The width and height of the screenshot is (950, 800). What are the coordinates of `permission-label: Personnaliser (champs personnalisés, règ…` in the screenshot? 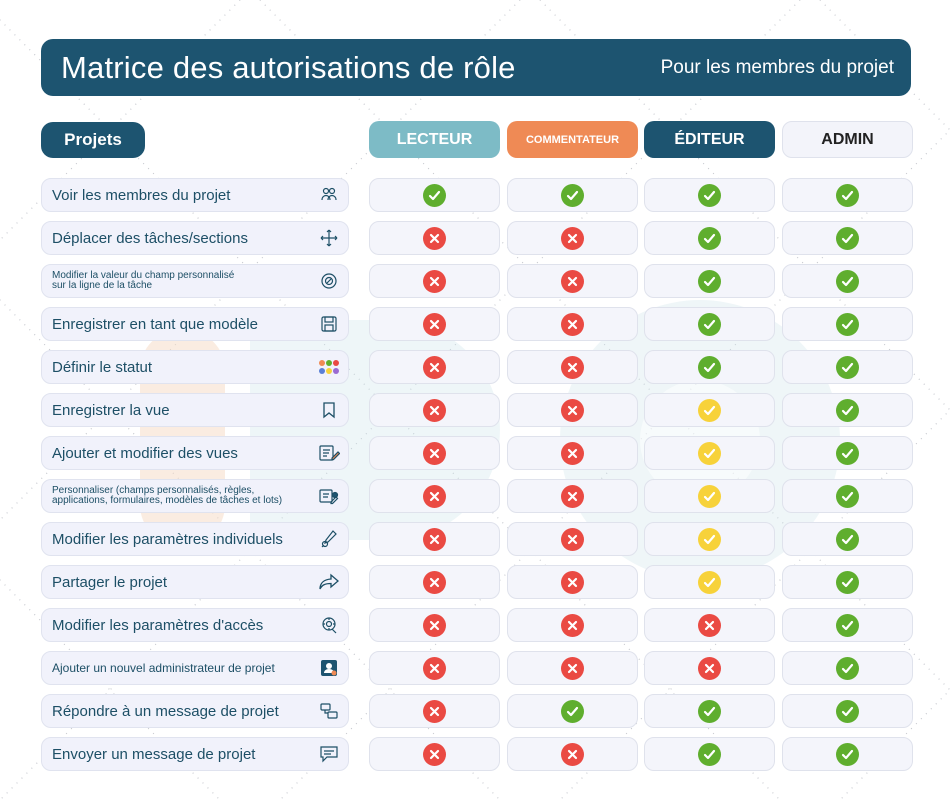 It's located at (167, 495).